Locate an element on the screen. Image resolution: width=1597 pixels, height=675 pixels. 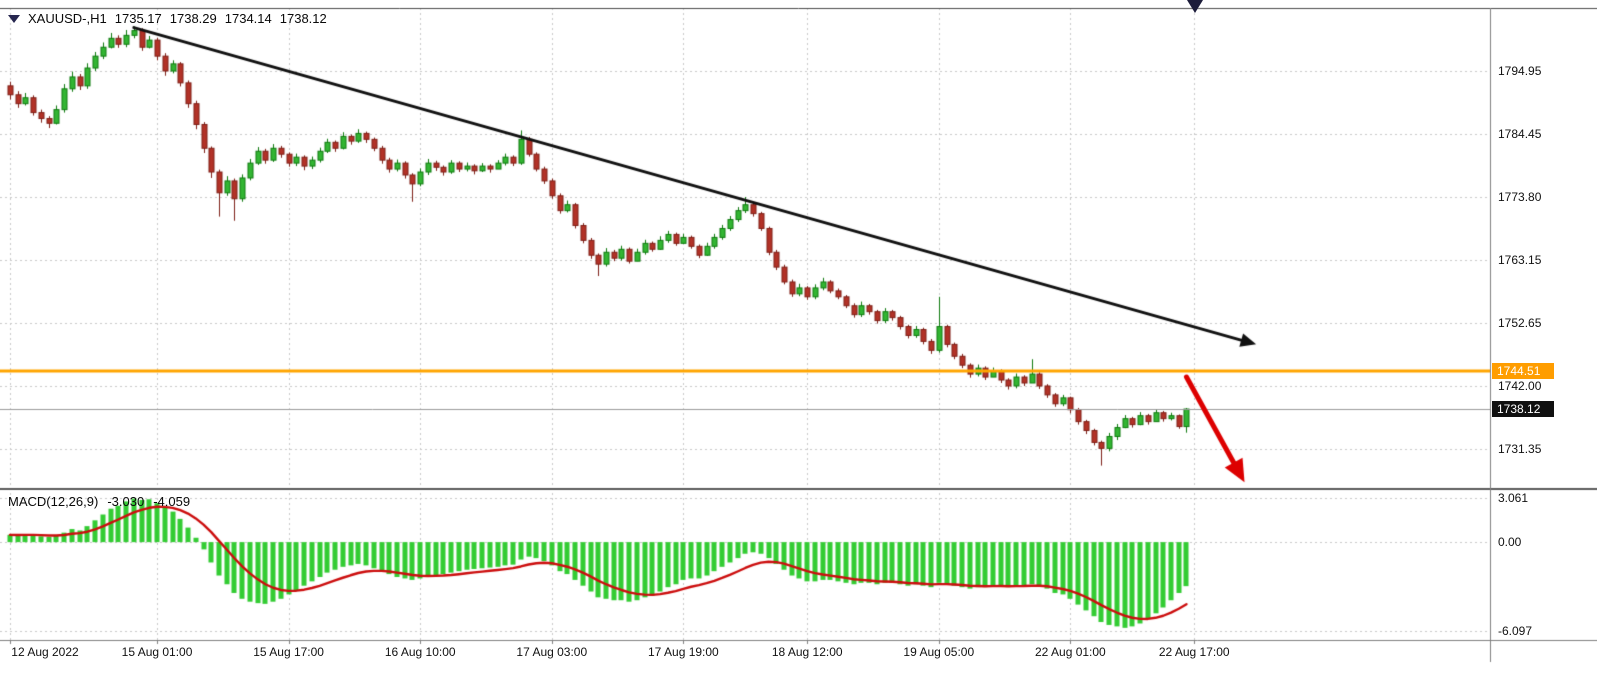
symbol-dropdown-icon is located at coordinates (14, 18).